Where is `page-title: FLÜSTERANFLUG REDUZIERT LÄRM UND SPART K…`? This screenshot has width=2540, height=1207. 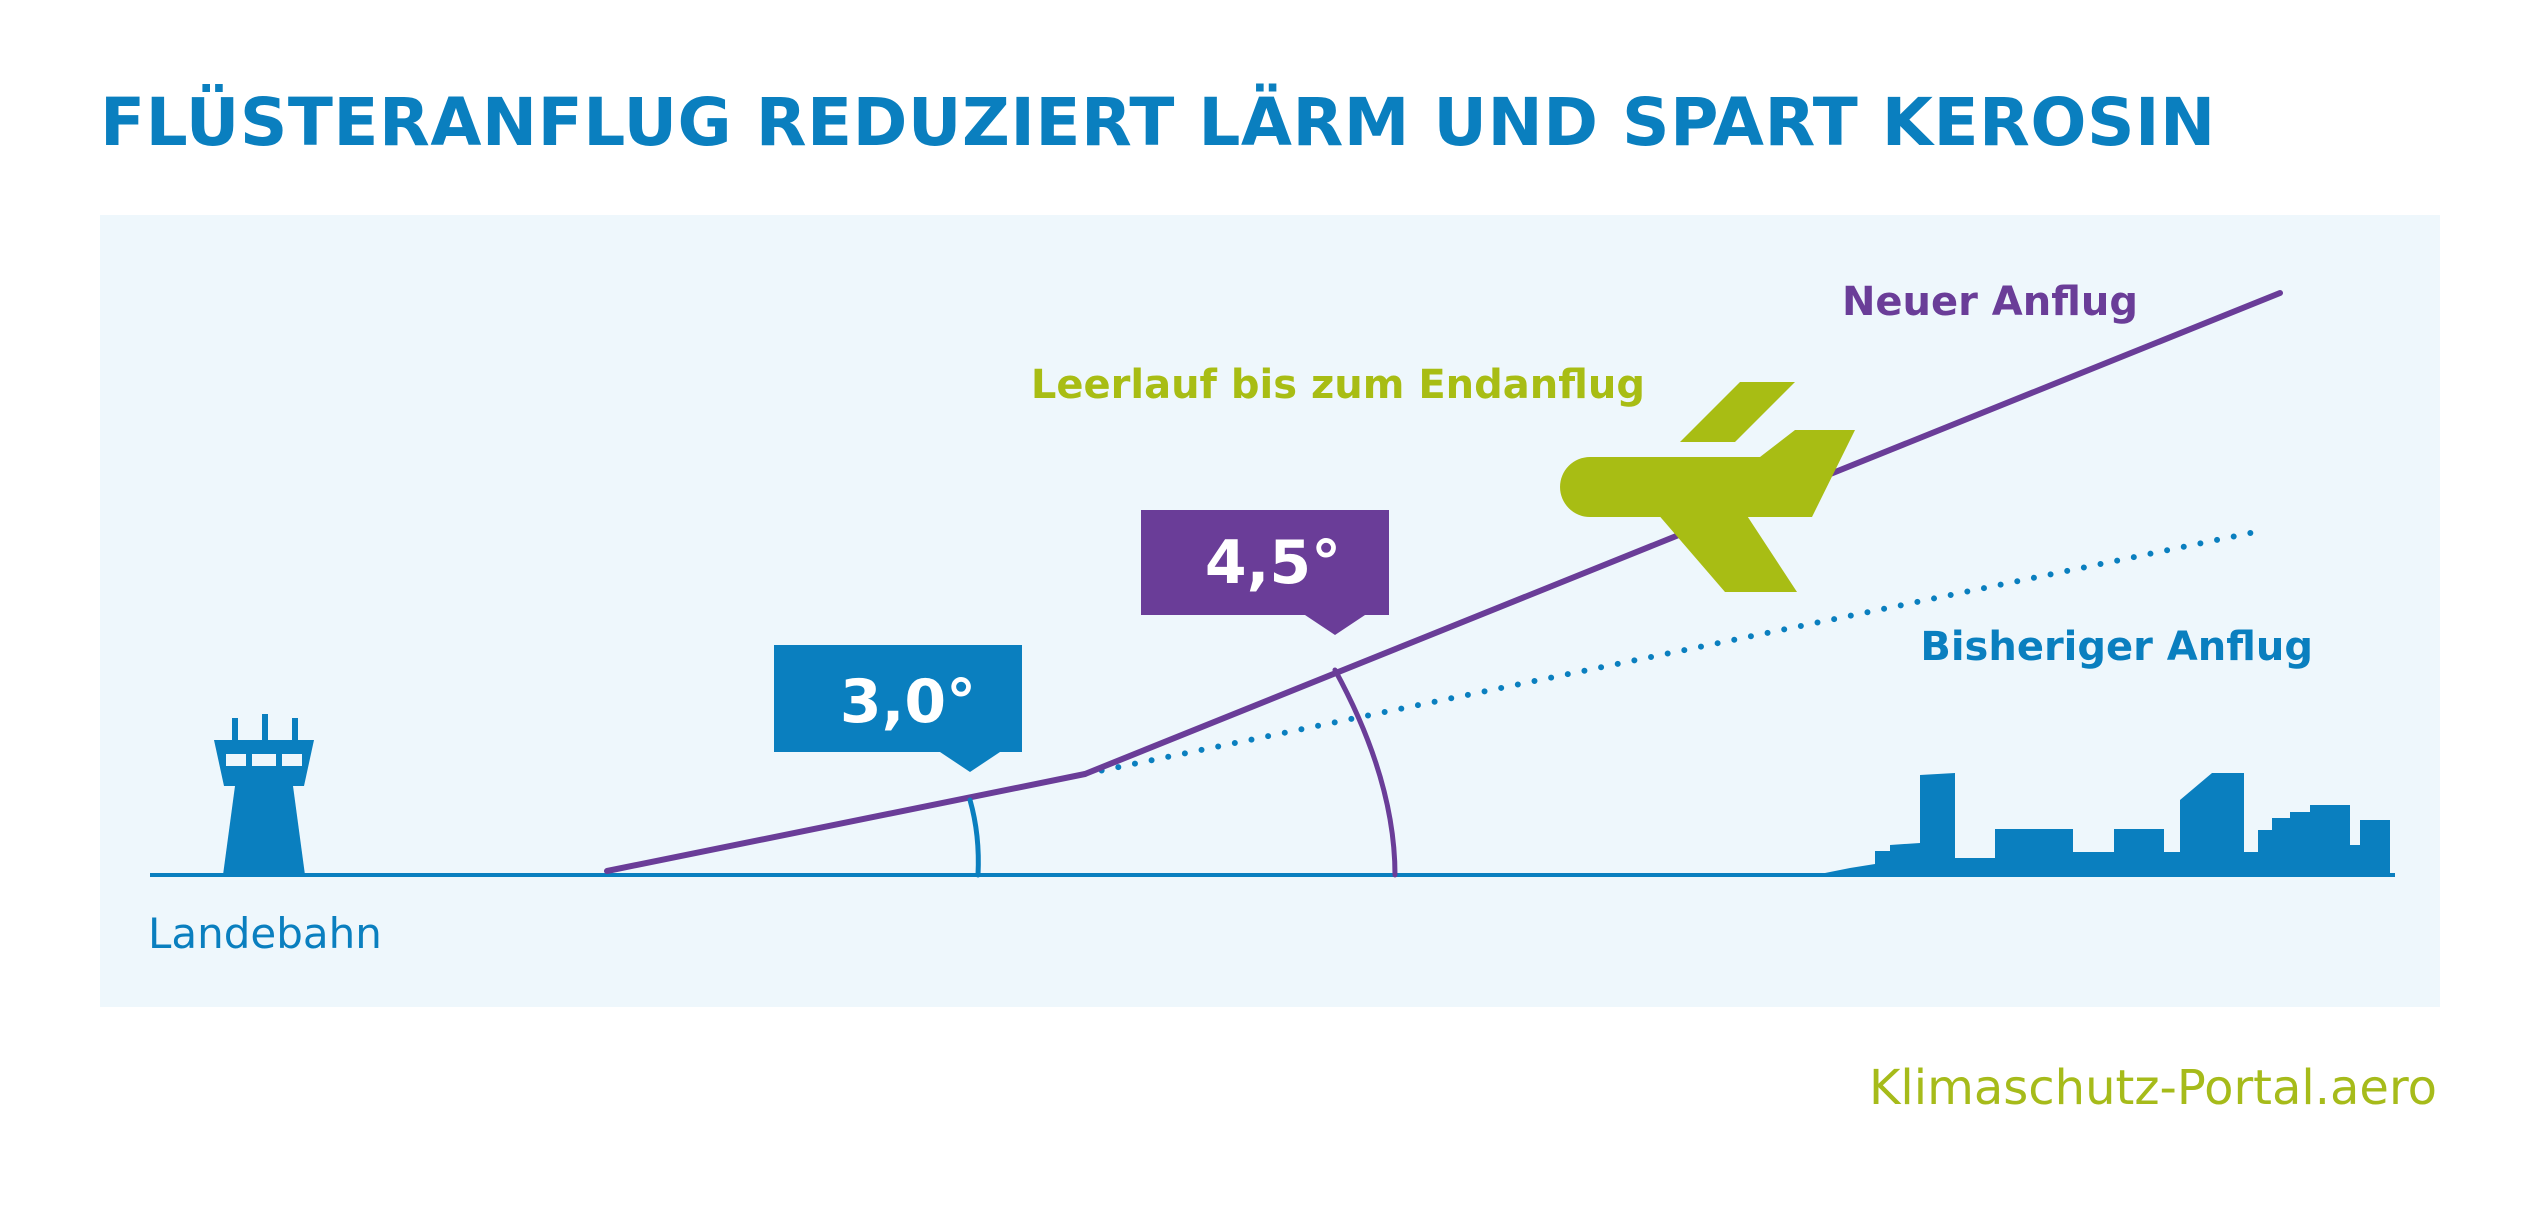
page-title: FLÜSTERANFLUG REDUZIERT LÄRM UND SPART K… is located at coordinates (1158, 122).